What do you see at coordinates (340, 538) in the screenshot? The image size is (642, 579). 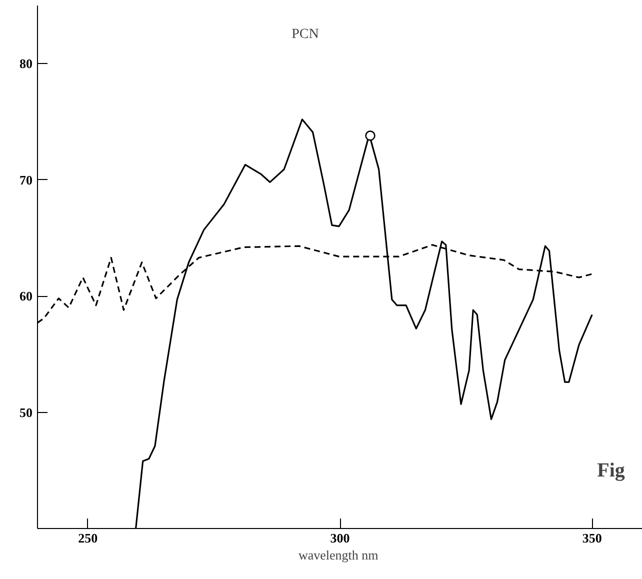 I see `x-tick-label: 300` at bounding box center [340, 538].